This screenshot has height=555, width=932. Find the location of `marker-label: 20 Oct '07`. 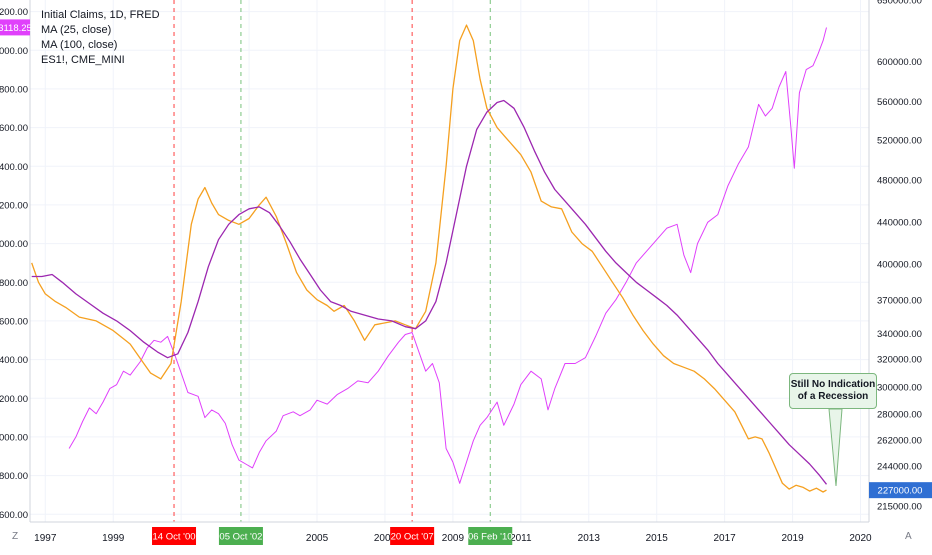

marker-label: 20 Oct '07 is located at coordinates (412, 537).